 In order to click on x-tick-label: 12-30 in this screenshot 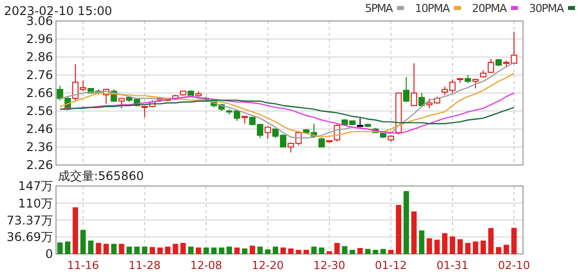, I will do `click(329, 265)`.